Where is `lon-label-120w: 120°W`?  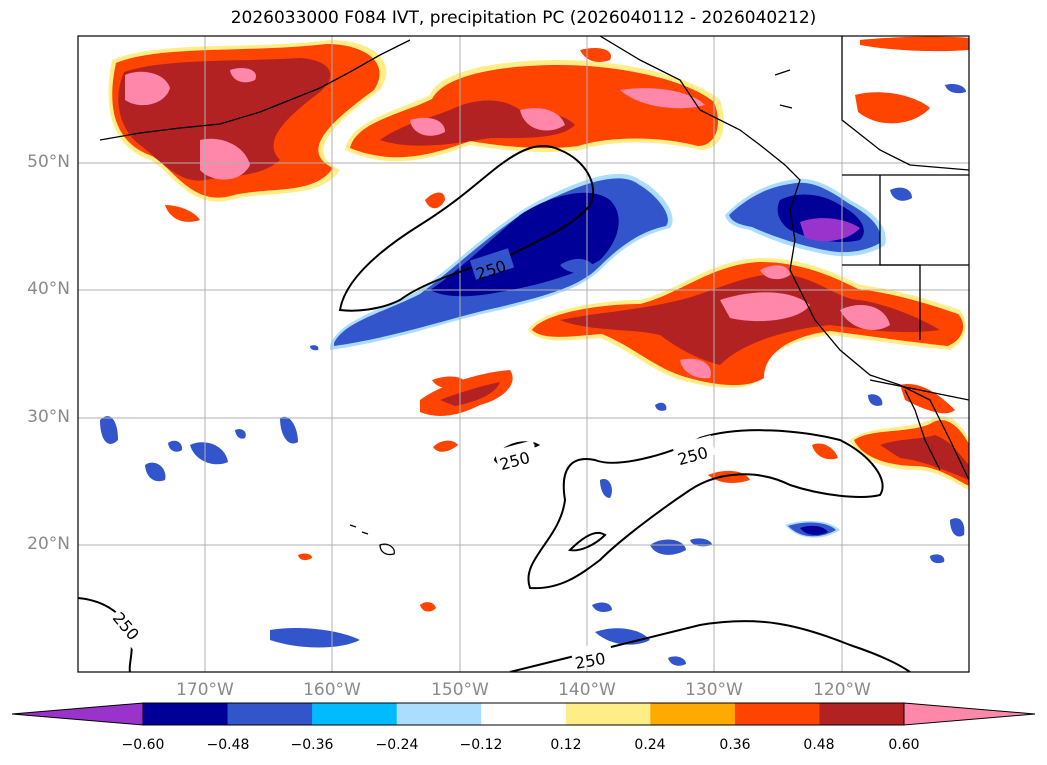 lon-label-120w: 120°W is located at coordinates (842, 690).